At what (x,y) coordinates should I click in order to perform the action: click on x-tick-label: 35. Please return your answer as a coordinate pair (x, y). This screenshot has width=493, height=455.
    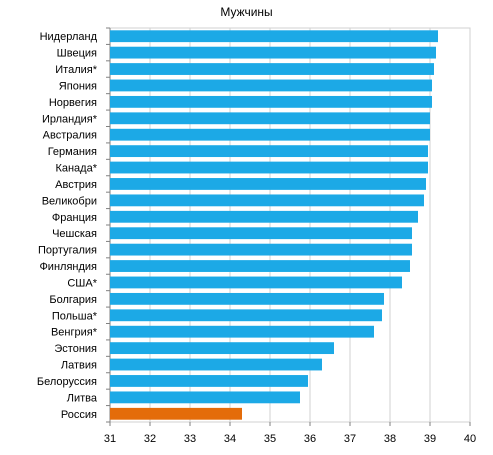
    Looking at the image, I should click on (270, 439).